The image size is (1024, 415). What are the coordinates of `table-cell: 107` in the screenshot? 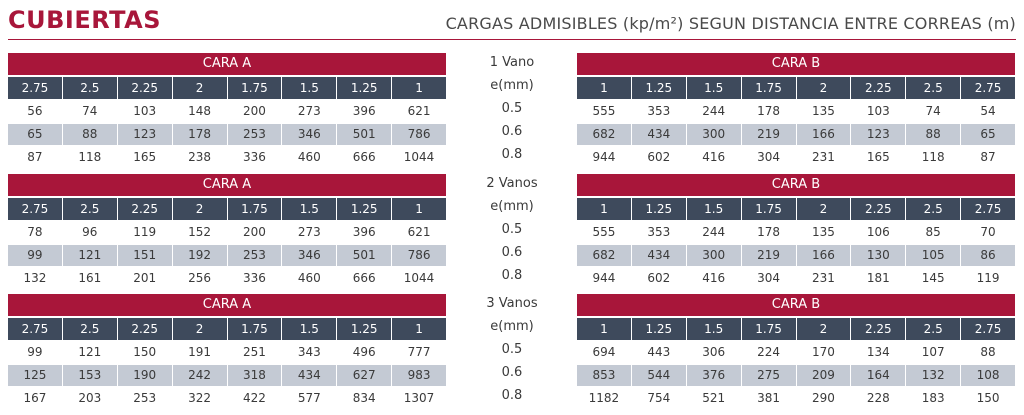 It's located at (932, 352).